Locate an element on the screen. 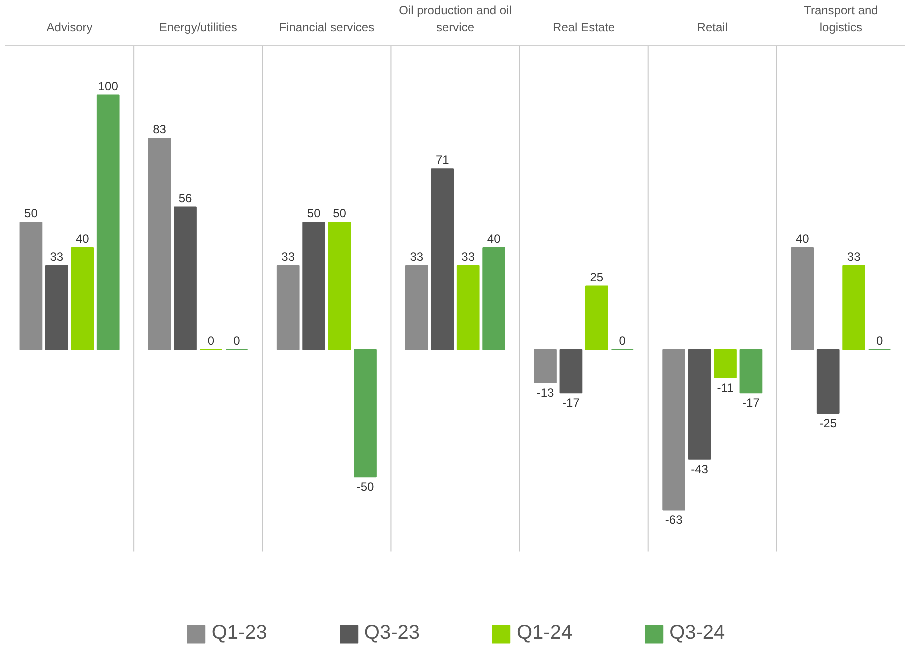 The width and height of the screenshot is (917, 671). data-label: 71 is located at coordinates (443, 160).